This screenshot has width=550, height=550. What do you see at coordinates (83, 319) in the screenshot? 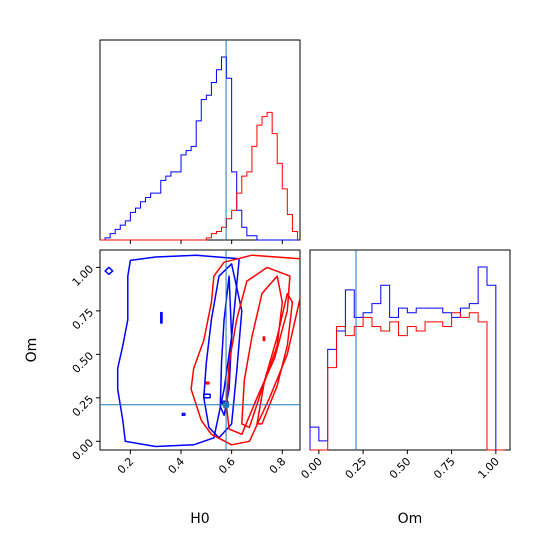
I see `joint-y-tick-label: 0.75` at bounding box center [83, 319].